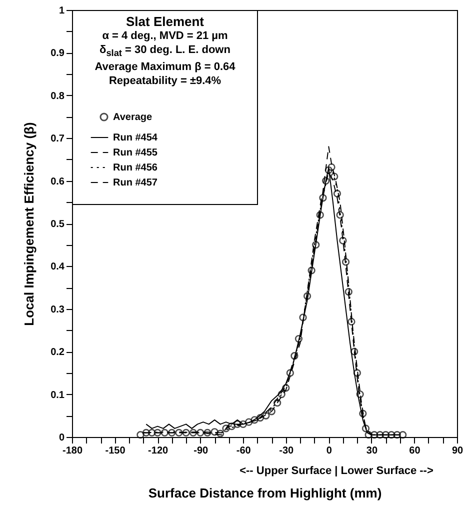 This screenshot has height=515, width=473. Describe the element at coordinates (135, 138) in the screenshot. I see `legend-label: Run #454` at that location.